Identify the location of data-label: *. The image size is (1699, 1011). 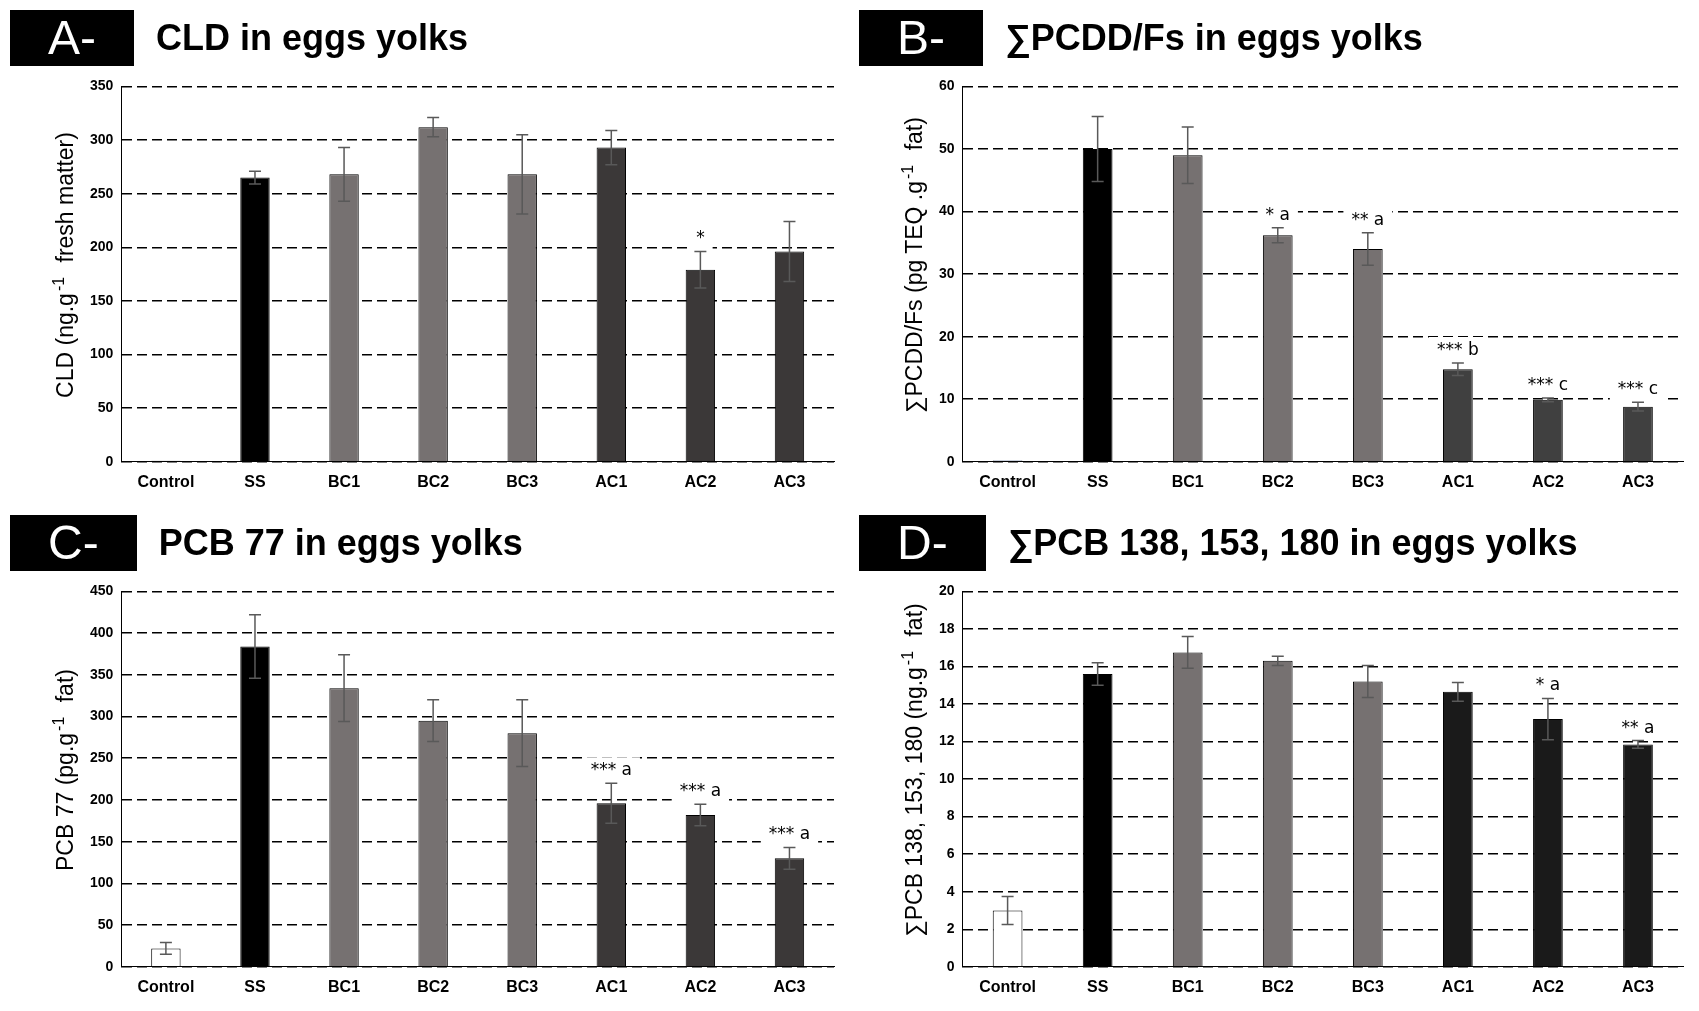
(700, 237).